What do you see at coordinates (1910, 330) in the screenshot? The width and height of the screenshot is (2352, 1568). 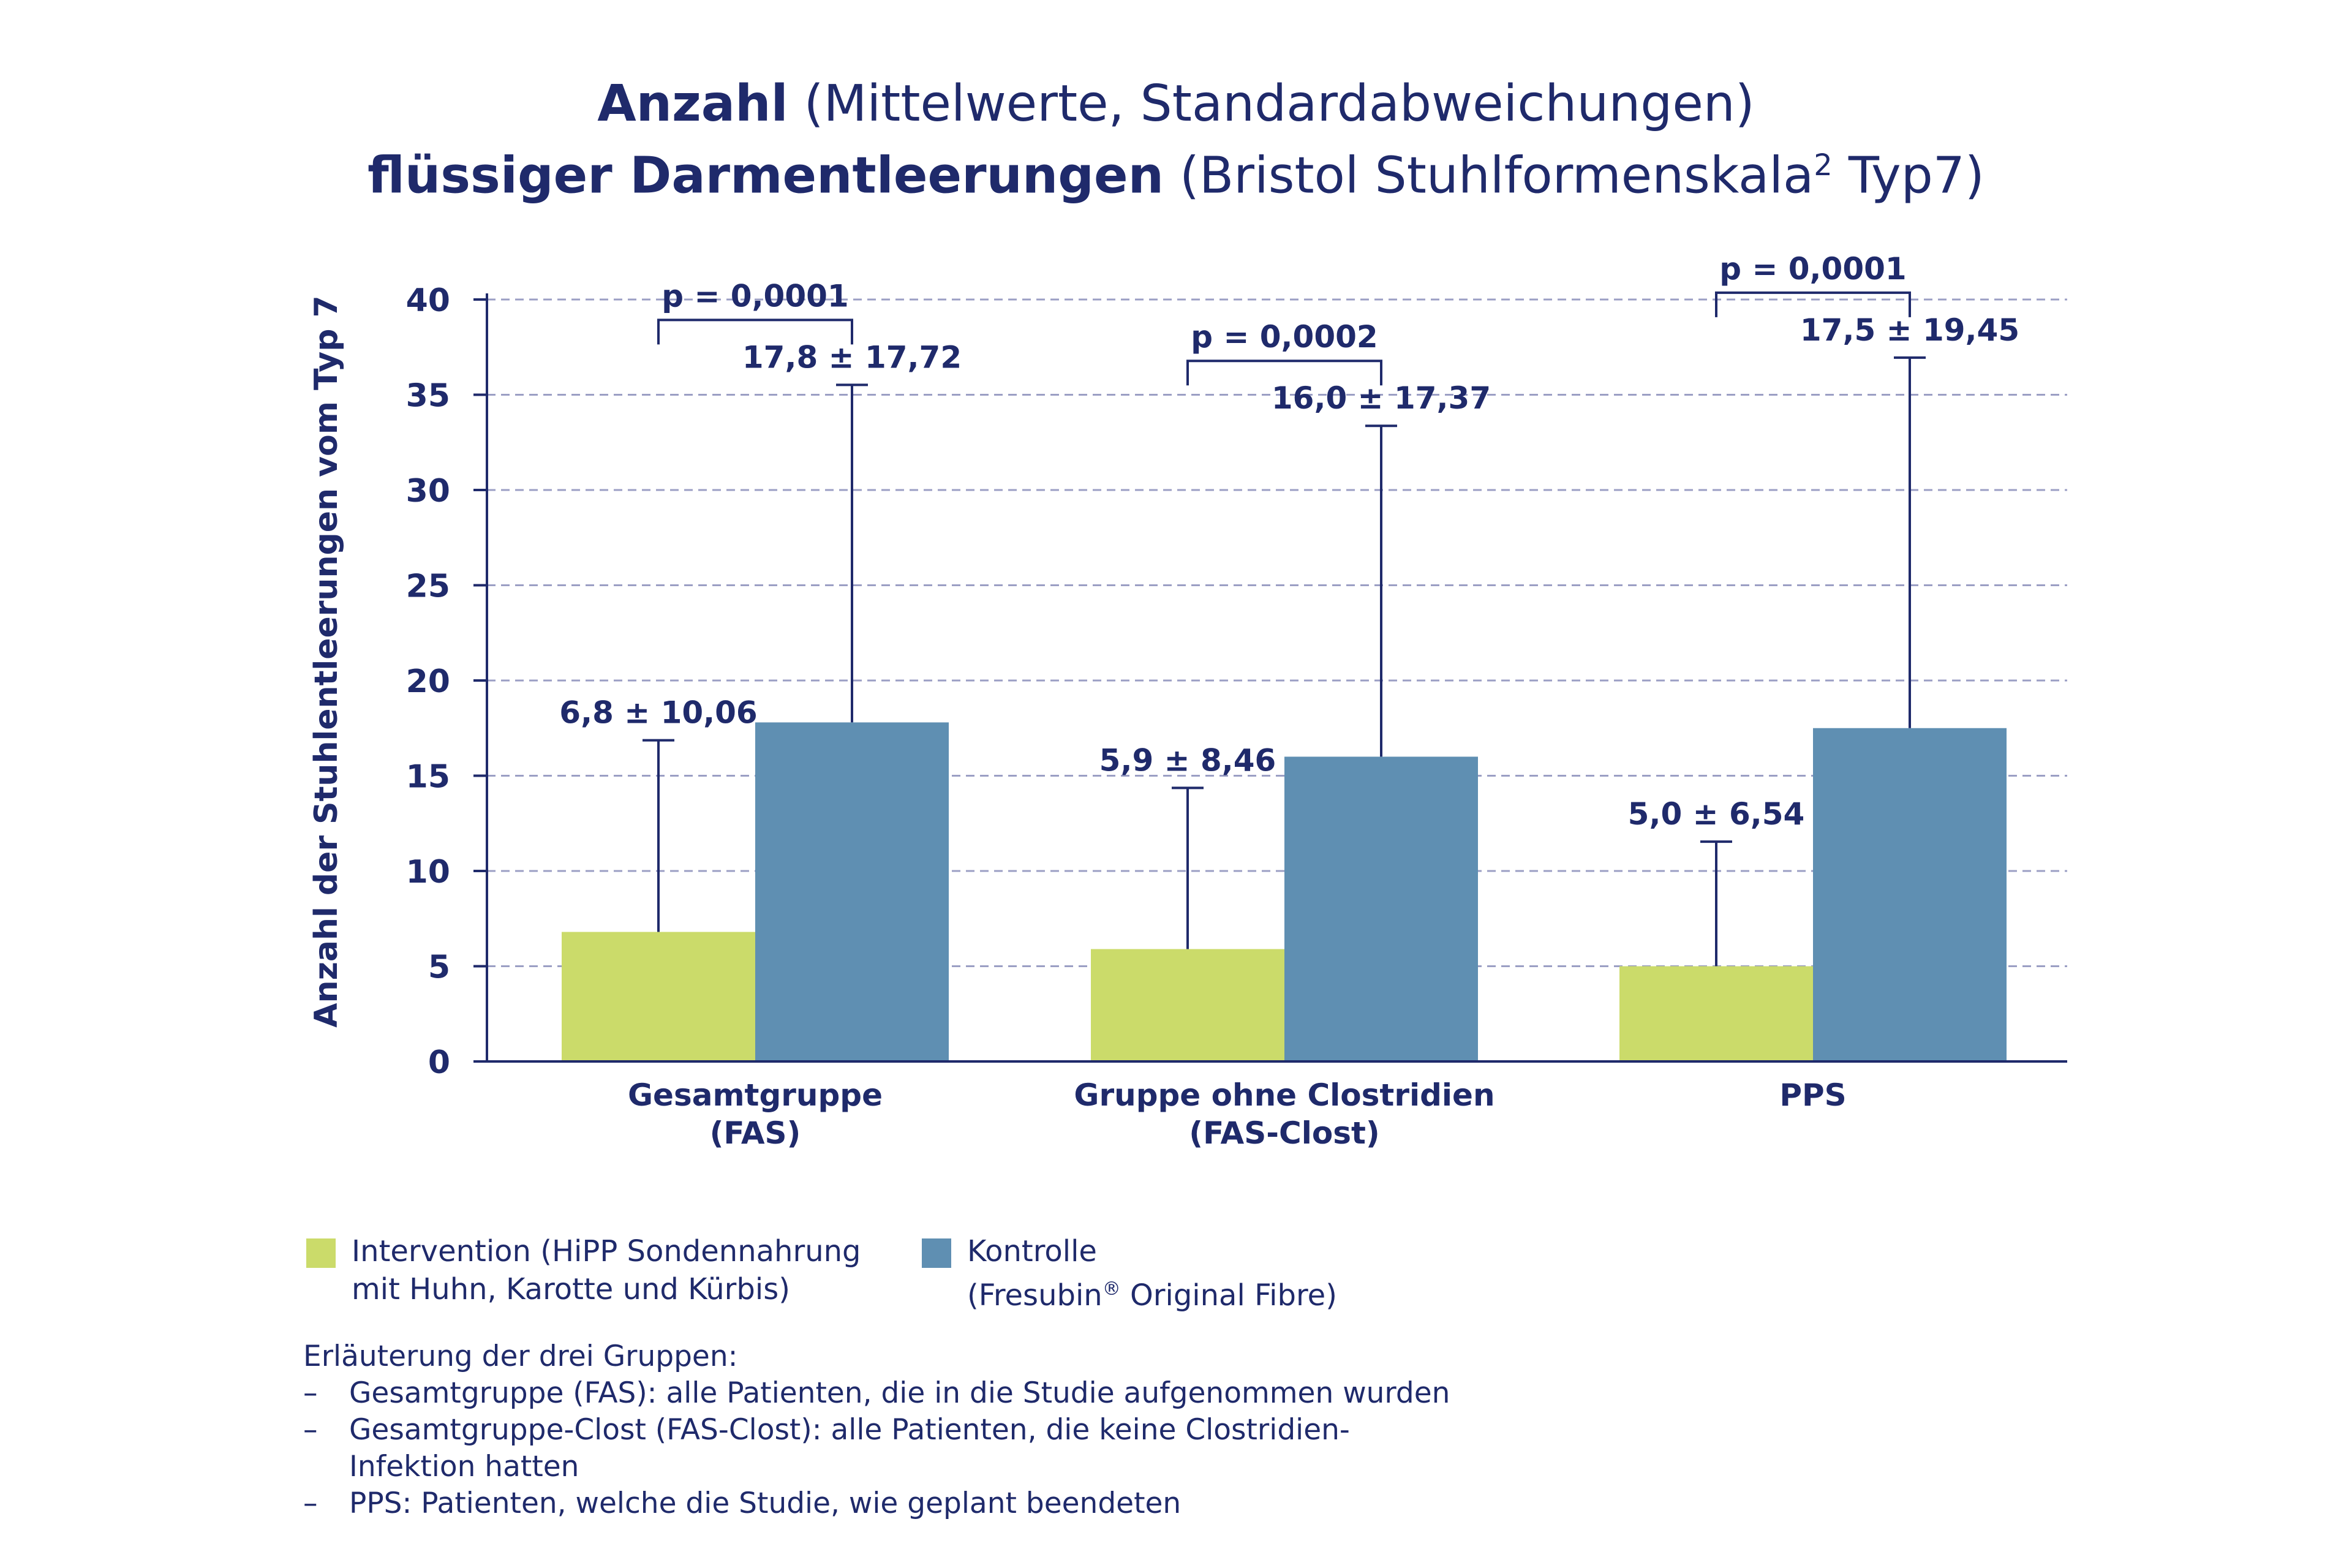 I see `data-label-kontrolle: 17,5 ± 19,45` at bounding box center [1910, 330].